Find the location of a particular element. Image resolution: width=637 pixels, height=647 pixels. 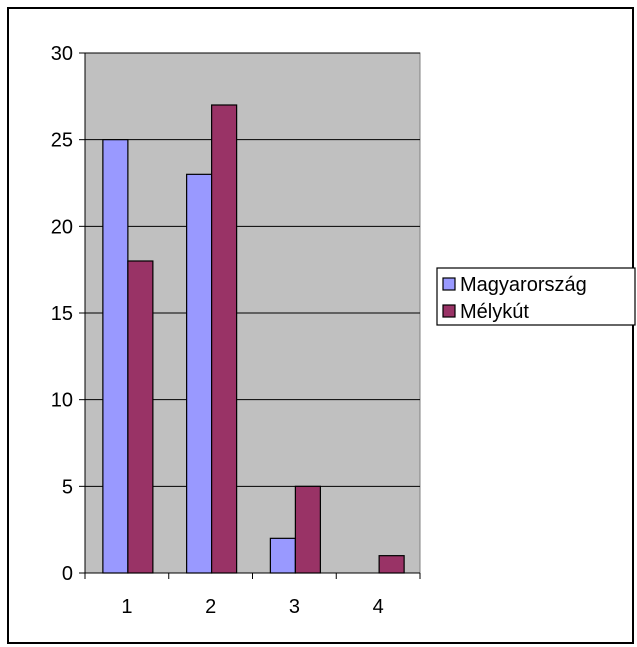

legend: Magyarország Mélykút is located at coordinates (536, 296).